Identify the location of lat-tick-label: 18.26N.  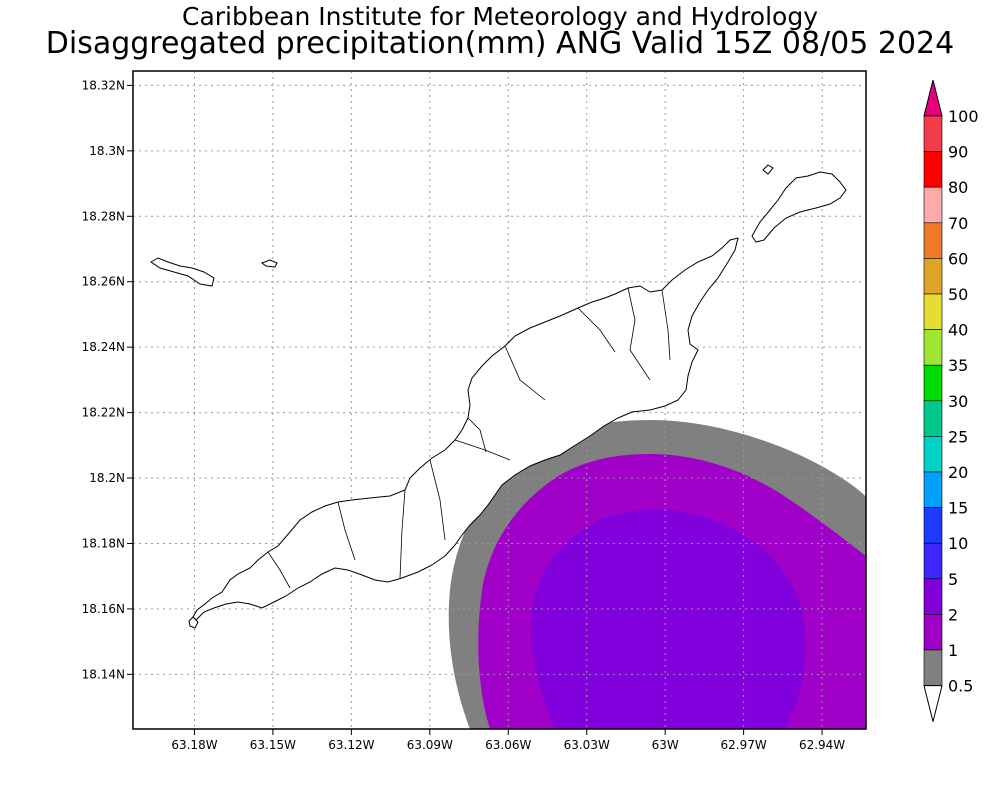
(103, 282).